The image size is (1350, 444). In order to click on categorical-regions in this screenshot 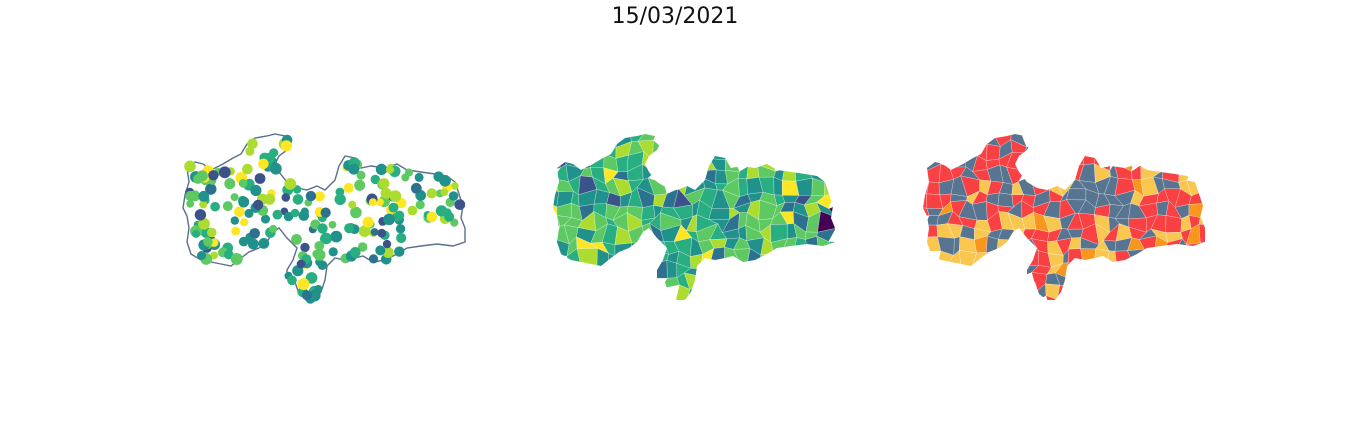, I will do `click(1064, 217)`.